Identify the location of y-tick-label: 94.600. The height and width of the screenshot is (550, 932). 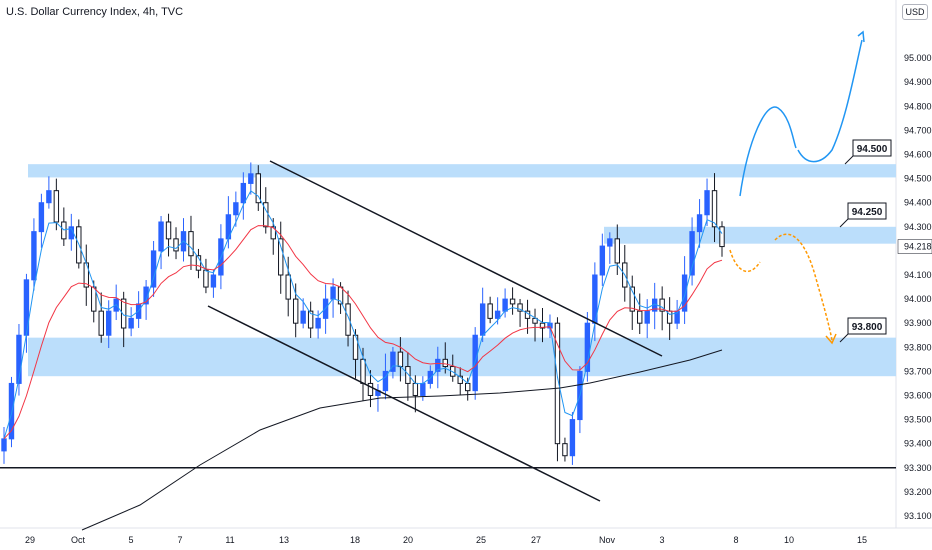
(918, 155).